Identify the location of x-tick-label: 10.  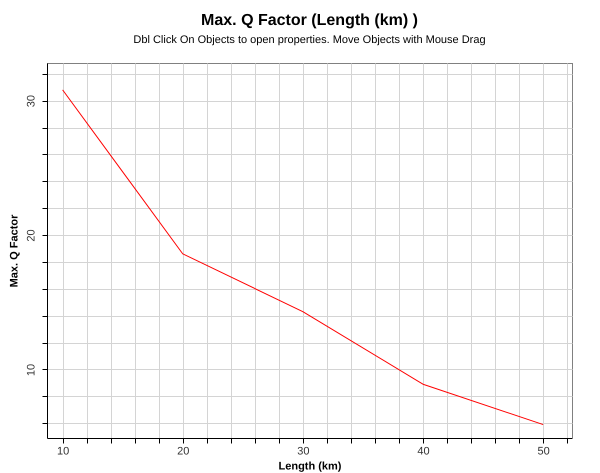
(63, 452).